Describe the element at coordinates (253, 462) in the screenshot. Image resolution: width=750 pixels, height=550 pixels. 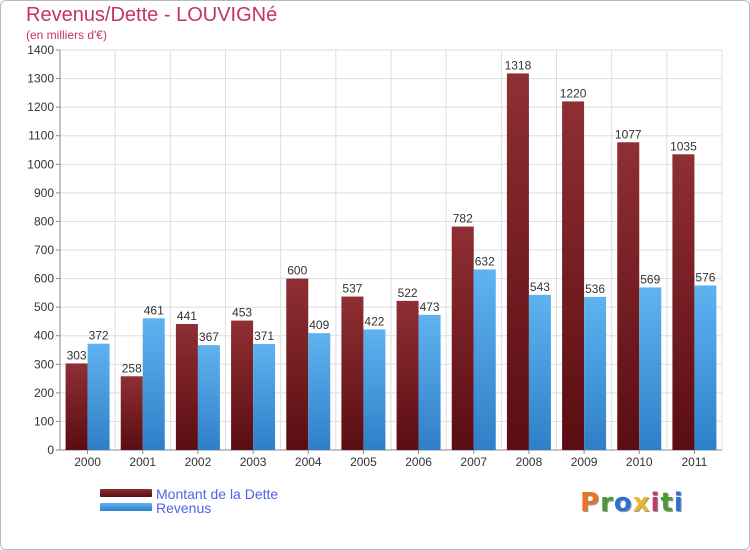
I see `x-tick-label: 2003` at that location.